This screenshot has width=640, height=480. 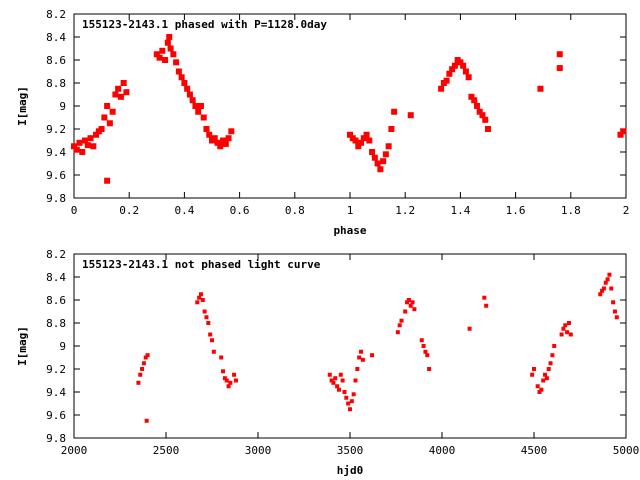 I want to click on x-tick-label: 2, so click(x=626, y=210).